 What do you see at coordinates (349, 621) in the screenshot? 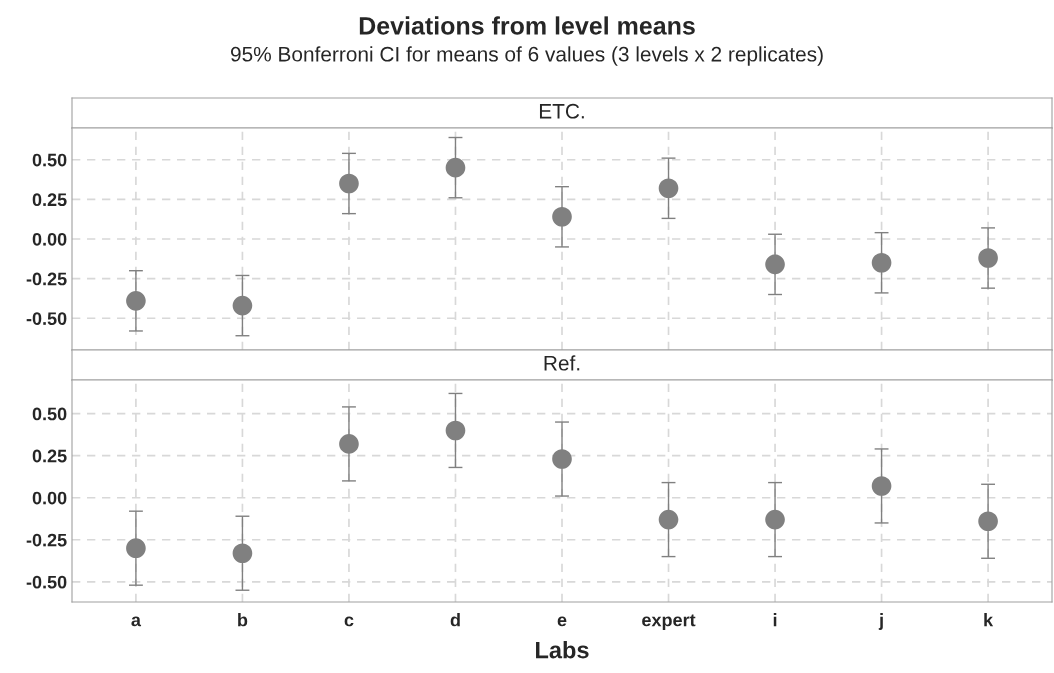
I see `x-tick-label: c` at bounding box center [349, 621].